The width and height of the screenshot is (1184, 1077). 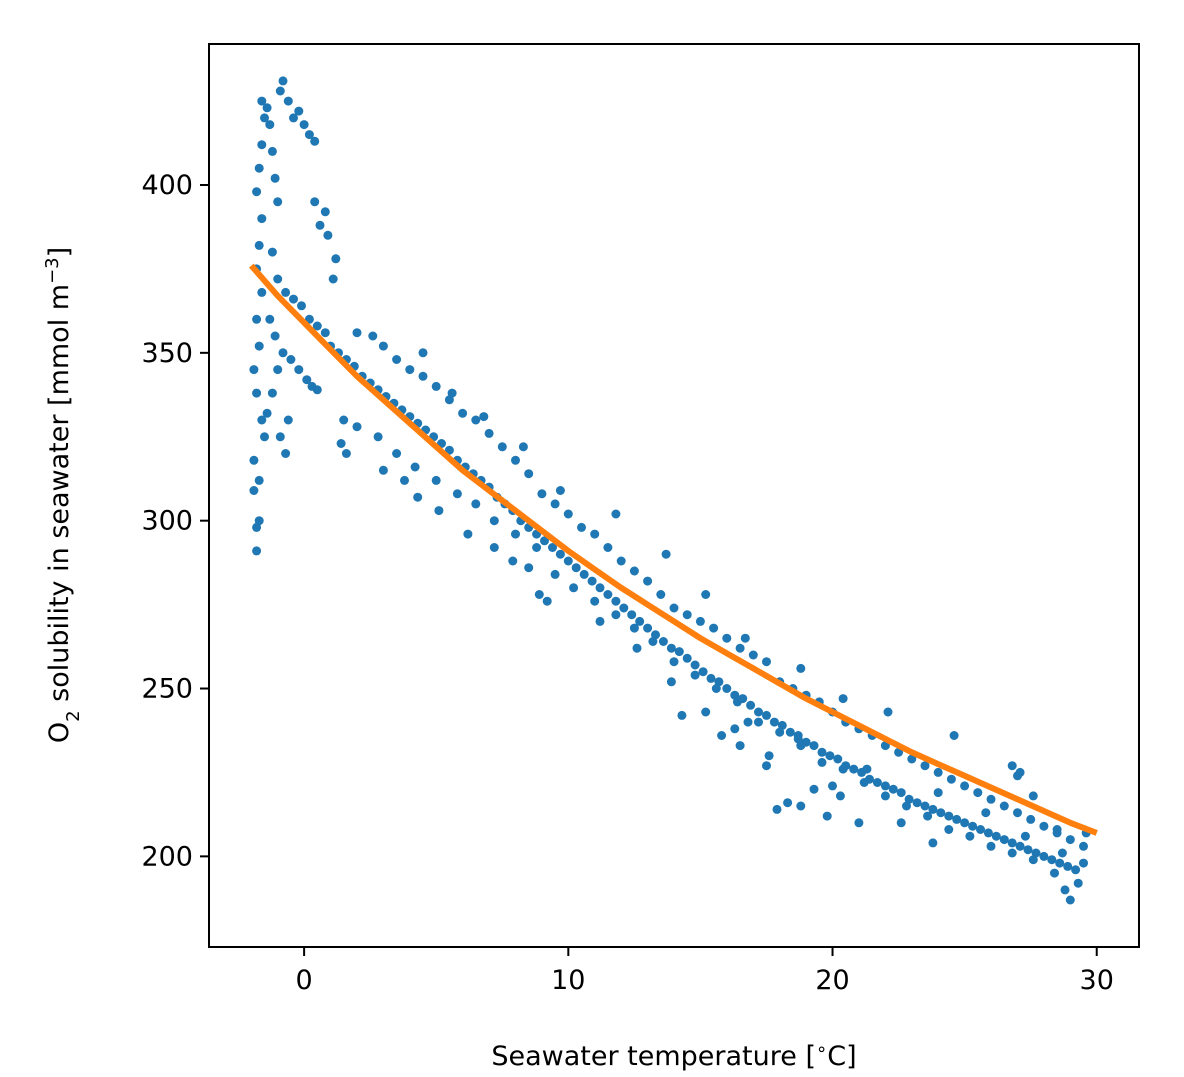 What do you see at coordinates (167, 353) in the screenshot?
I see `y-tick-label: 350` at bounding box center [167, 353].